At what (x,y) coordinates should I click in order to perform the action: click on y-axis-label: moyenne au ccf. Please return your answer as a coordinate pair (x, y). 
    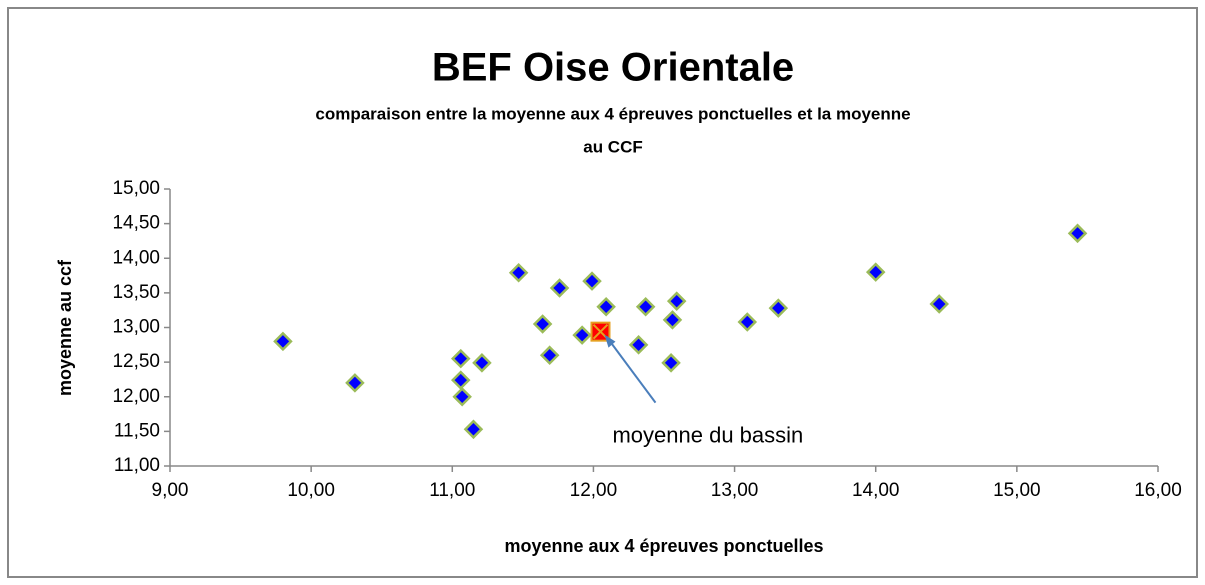
    Looking at the image, I should click on (65, 327).